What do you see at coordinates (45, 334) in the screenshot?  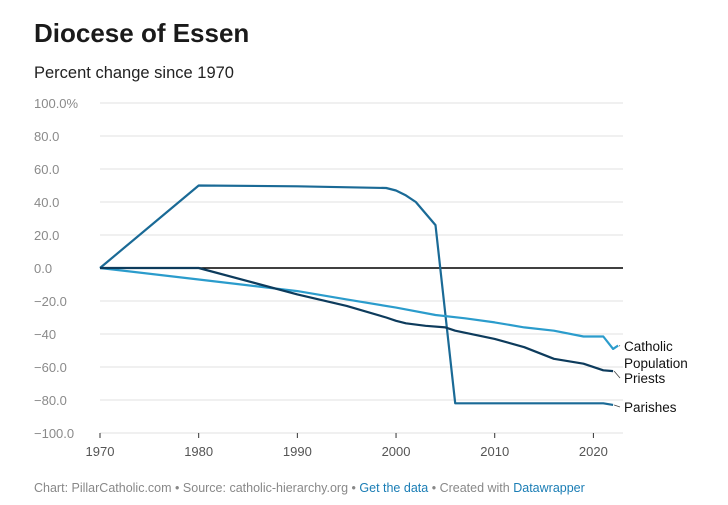 I see `y-tick-label: −40` at bounding box center [45, 334].